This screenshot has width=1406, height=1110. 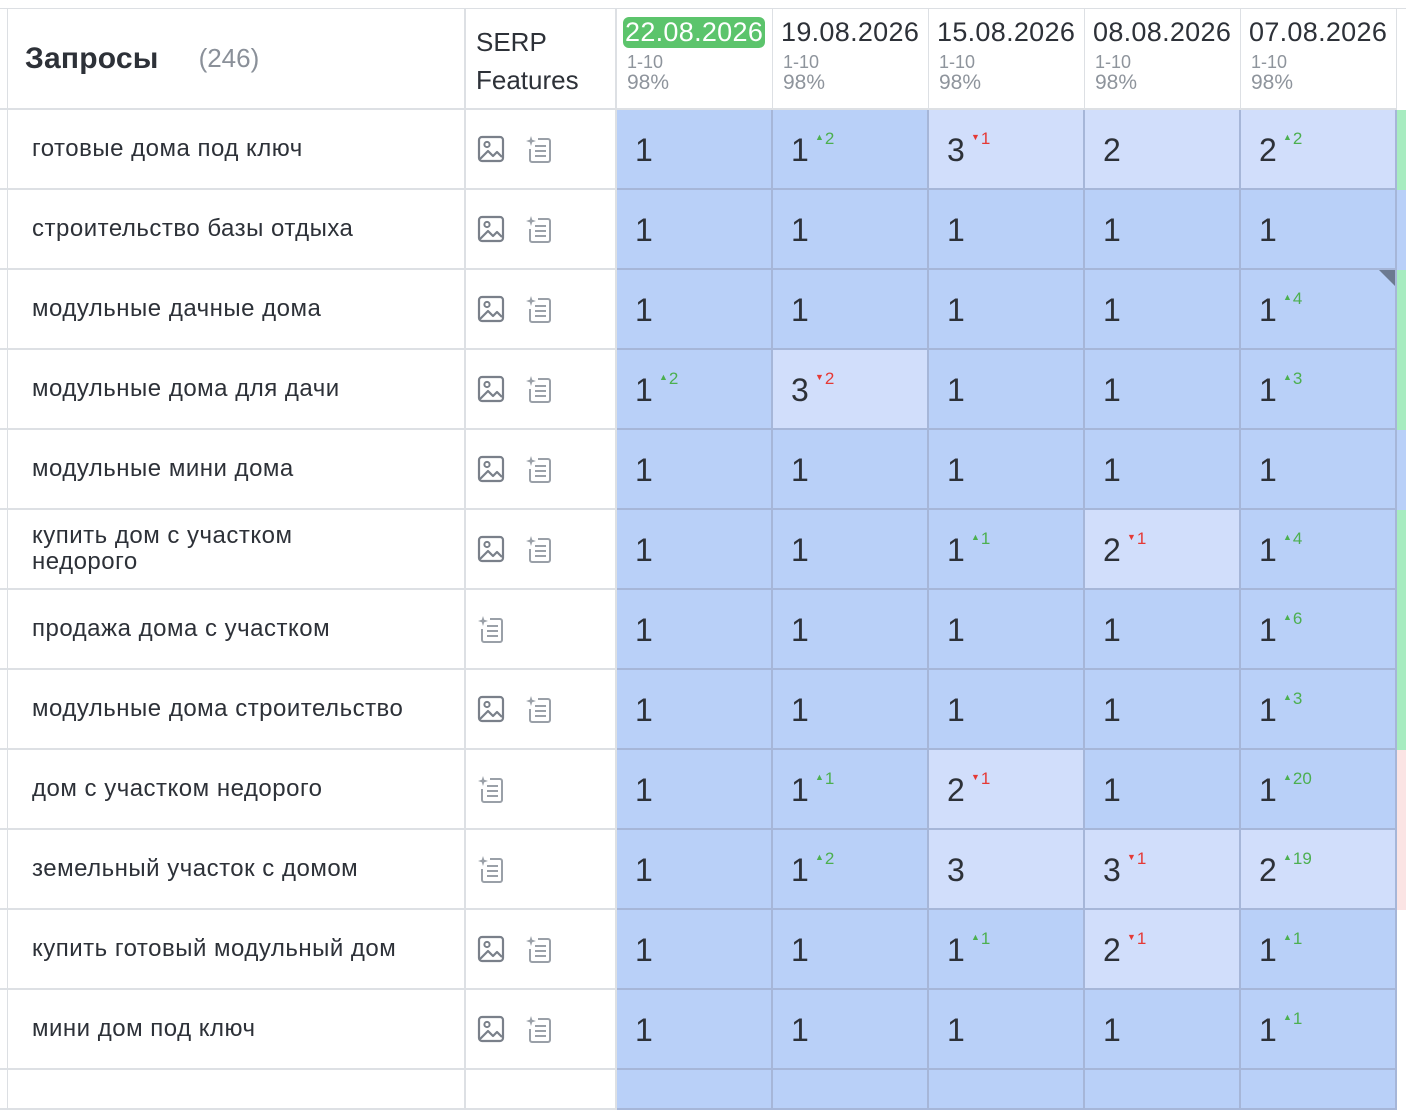 What do you see at coordinates (237, 150) in the screenshot?
I see `keyword-cell: готовые дома под ключ` at bounding box center [237, 150].